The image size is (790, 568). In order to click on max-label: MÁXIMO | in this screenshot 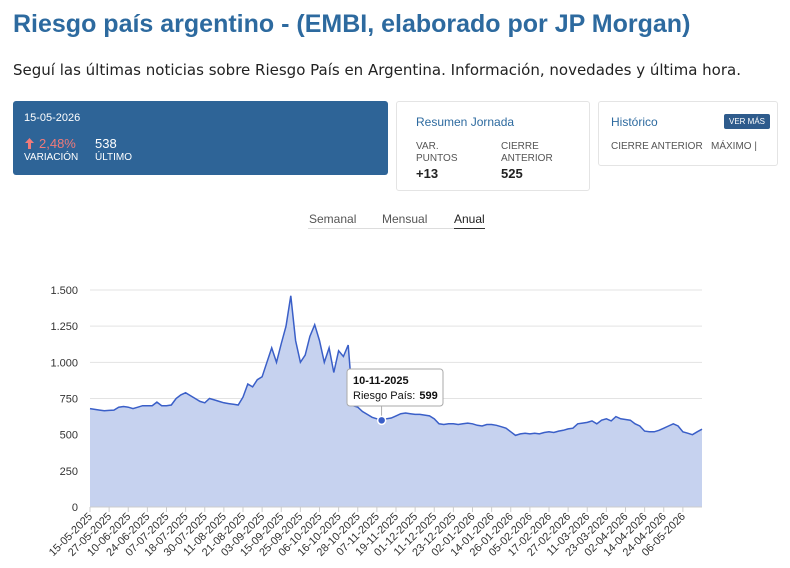, I will do `click(734, 146)`.